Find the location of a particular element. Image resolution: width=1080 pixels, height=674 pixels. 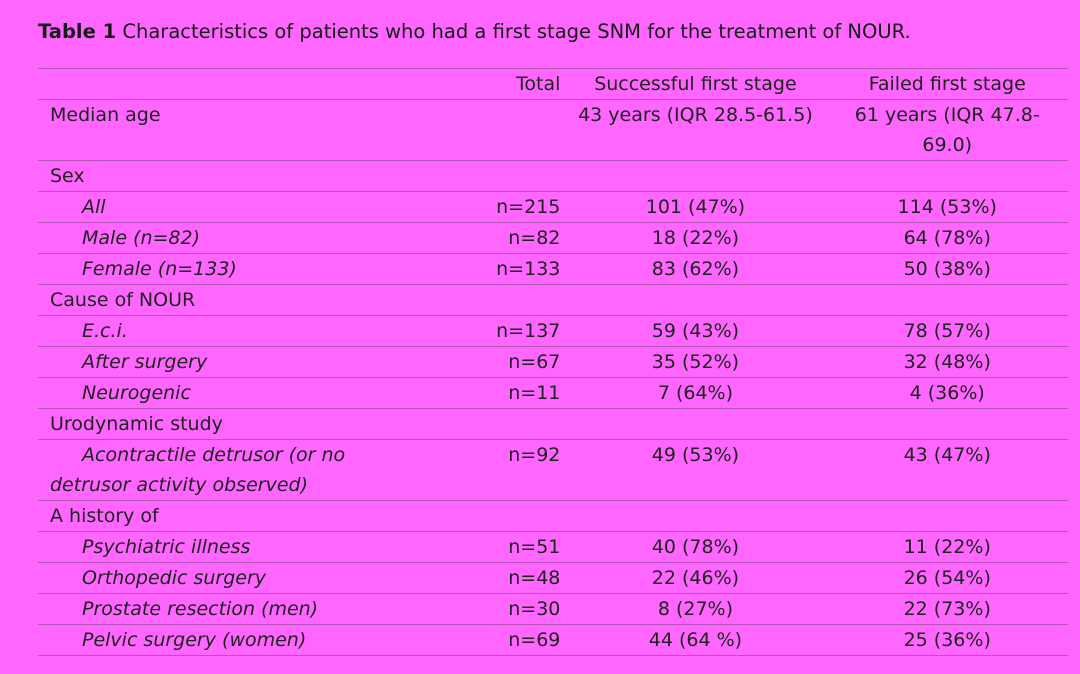

row-label: Male (n=82) is located at coordinates (221, 238).